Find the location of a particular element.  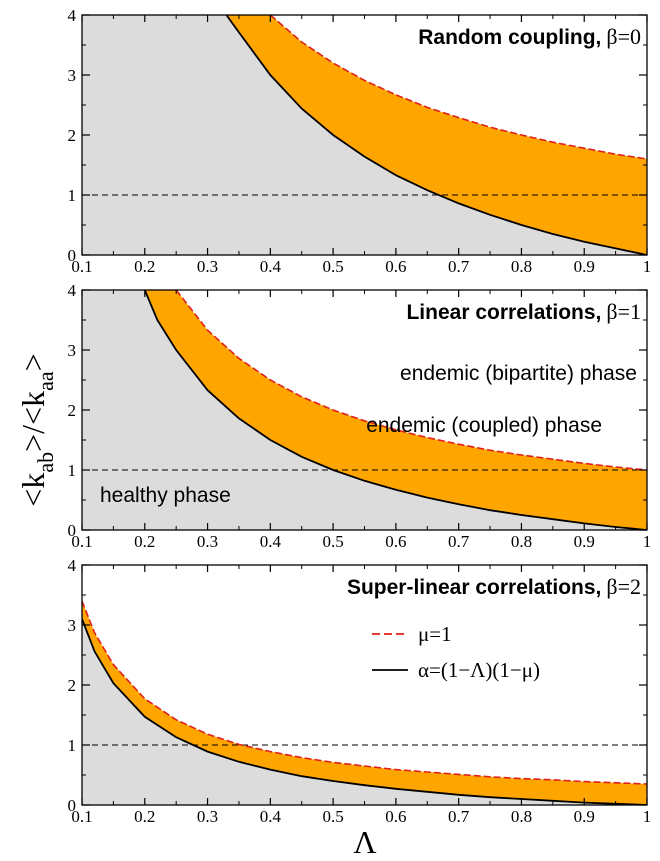

y-axis-title-part-3: > is located at coordinates (33, 362).